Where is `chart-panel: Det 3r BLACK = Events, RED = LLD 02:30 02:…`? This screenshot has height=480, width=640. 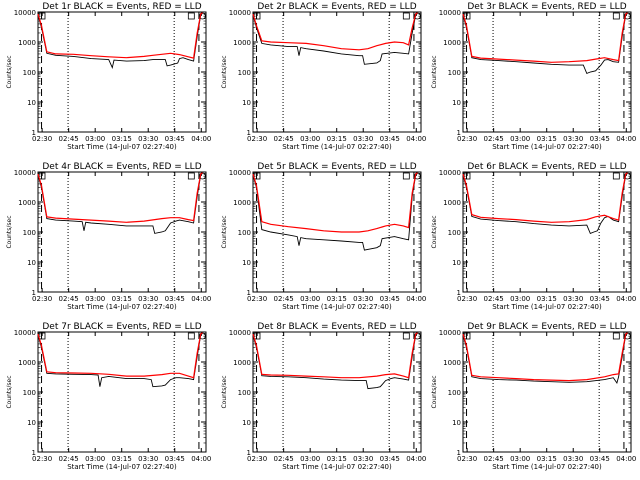
chart-panel: Det 3r BLACK = Events, RED = LLD 02:30 02:… is located at coordinates (533, 76).